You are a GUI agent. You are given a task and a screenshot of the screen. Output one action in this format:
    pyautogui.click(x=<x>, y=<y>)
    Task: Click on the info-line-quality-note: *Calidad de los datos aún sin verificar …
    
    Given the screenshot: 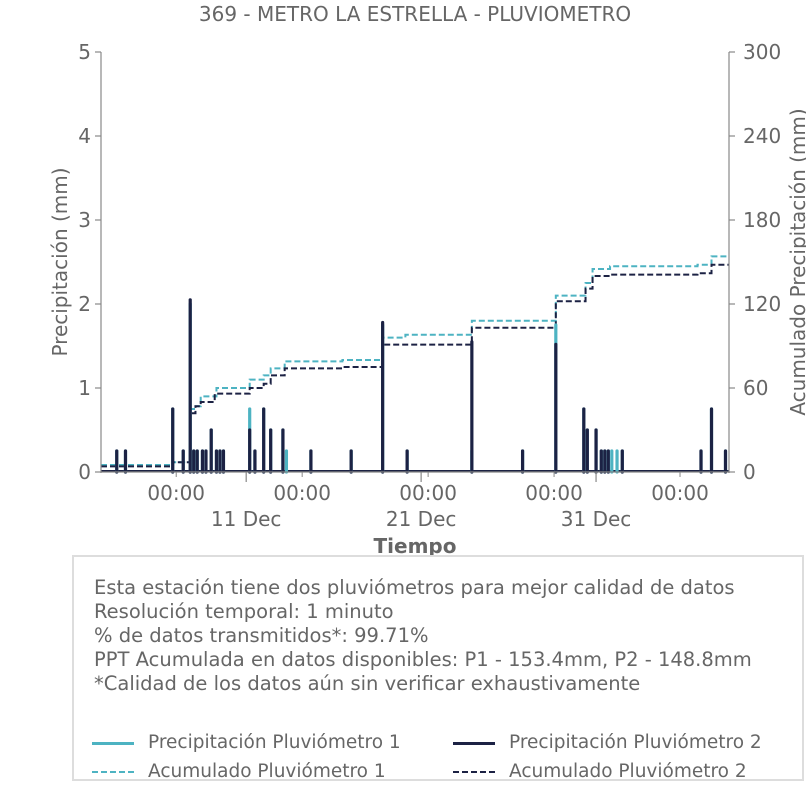 What is the action you would take?
    pyautogui.click(x=367, y=683)
    